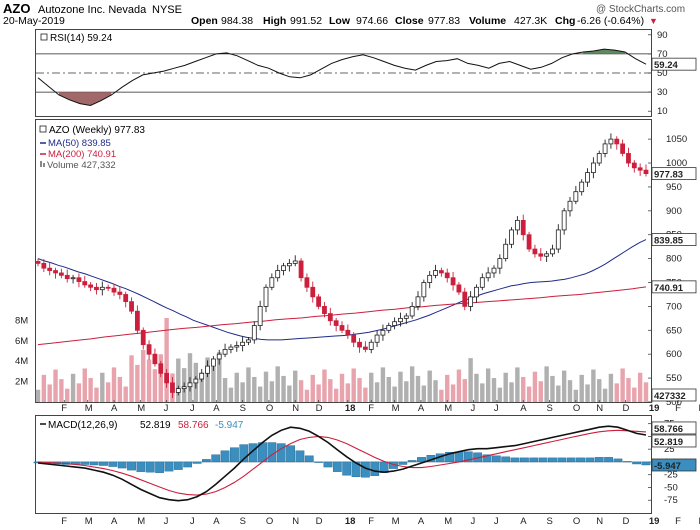  What do you see at coordinates (670, 396) in the screenshot?
I see `volume-last-value: 427332` at bounding box center [670, 396].